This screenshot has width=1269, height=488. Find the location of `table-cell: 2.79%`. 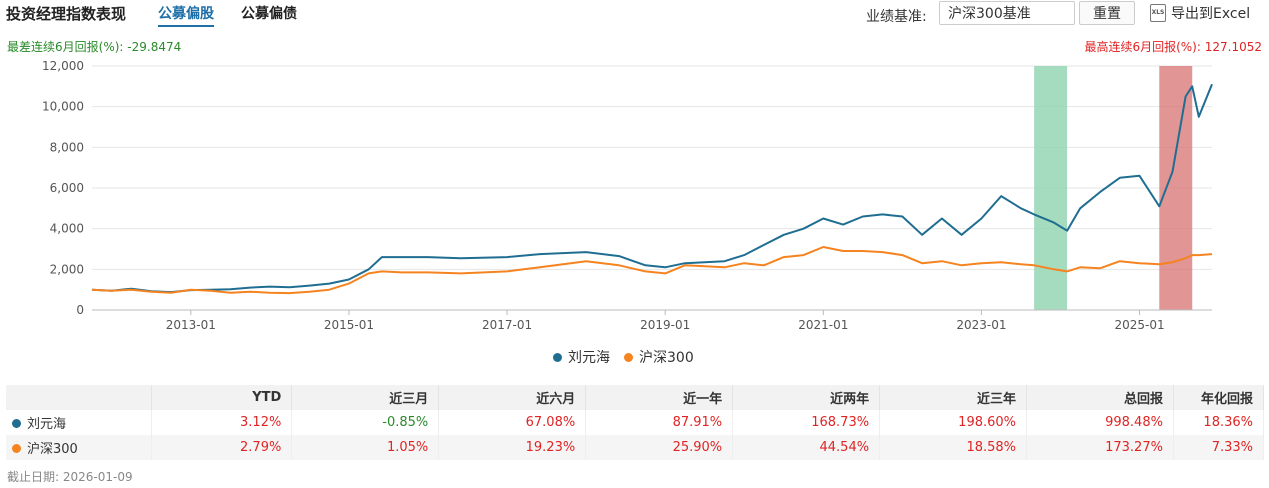

table-cell: 2.79% is located at coordinates (222, 447).